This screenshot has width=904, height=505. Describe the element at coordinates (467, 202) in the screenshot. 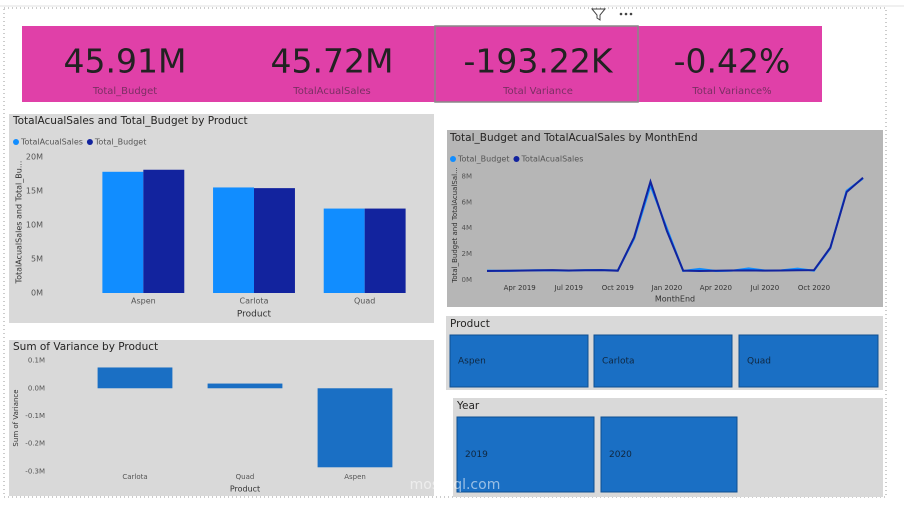

I see `y-tick-label: 6M` at that location.